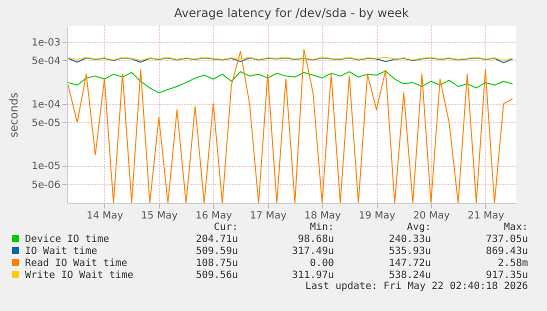 Image resolution: width=547 pixels, height=311 pixels. What do you see at coordinates (409, 239) in the screenshot?
I see `text: 240.33u` at bounding box center [409, 239].